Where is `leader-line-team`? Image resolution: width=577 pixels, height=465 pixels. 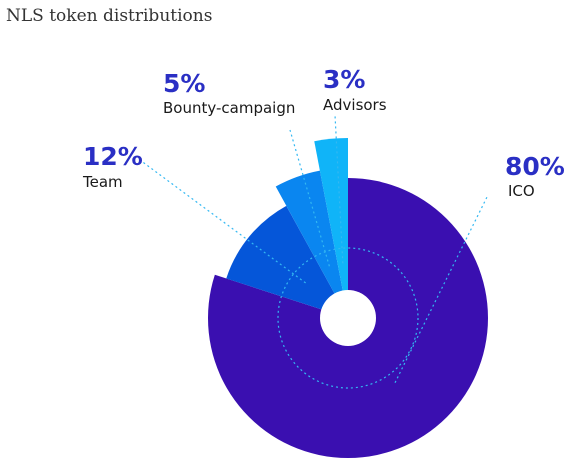 leader-line-team is located at coordinates (222, 221).